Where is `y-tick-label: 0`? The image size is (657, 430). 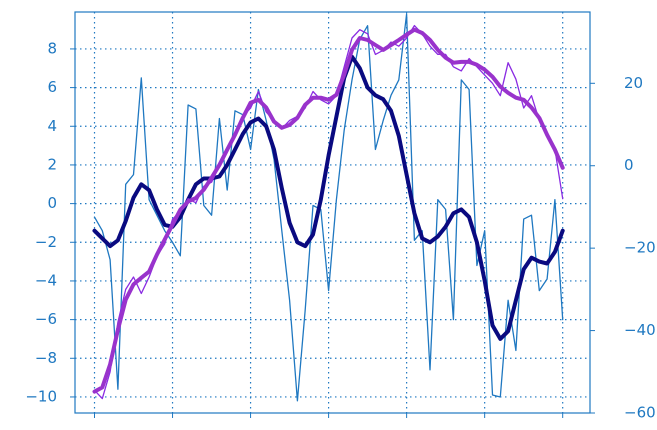
y-tick-label: 0 is located at coordinates (52, 203).